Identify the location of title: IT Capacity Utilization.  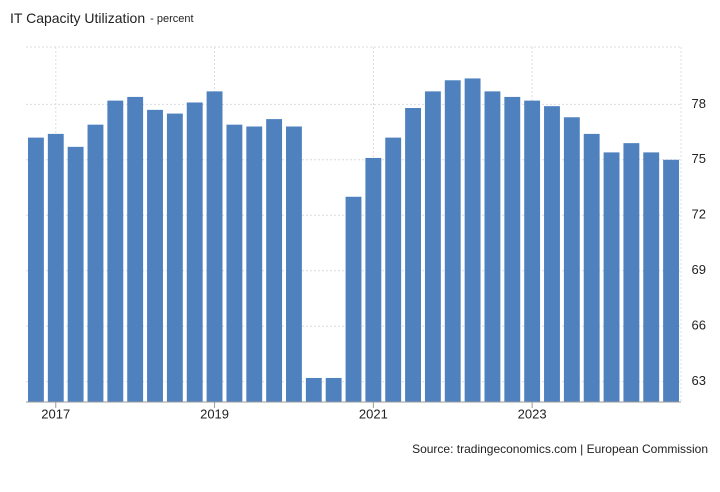
(77, 18).